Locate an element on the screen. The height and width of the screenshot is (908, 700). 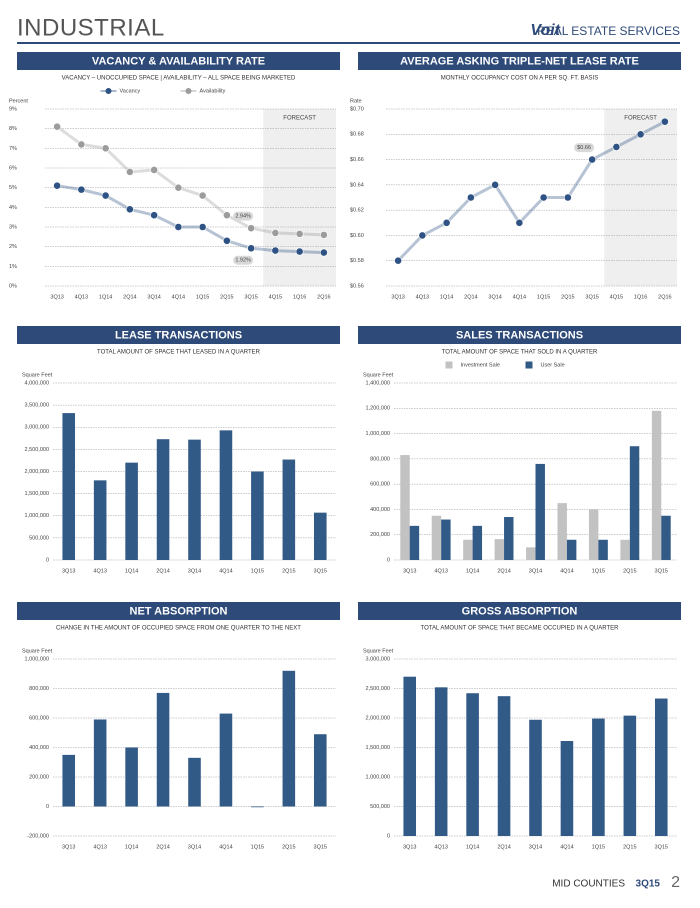
brand-tagline: REAL ESTATE SERVICES is located at coordinates (608, 31).